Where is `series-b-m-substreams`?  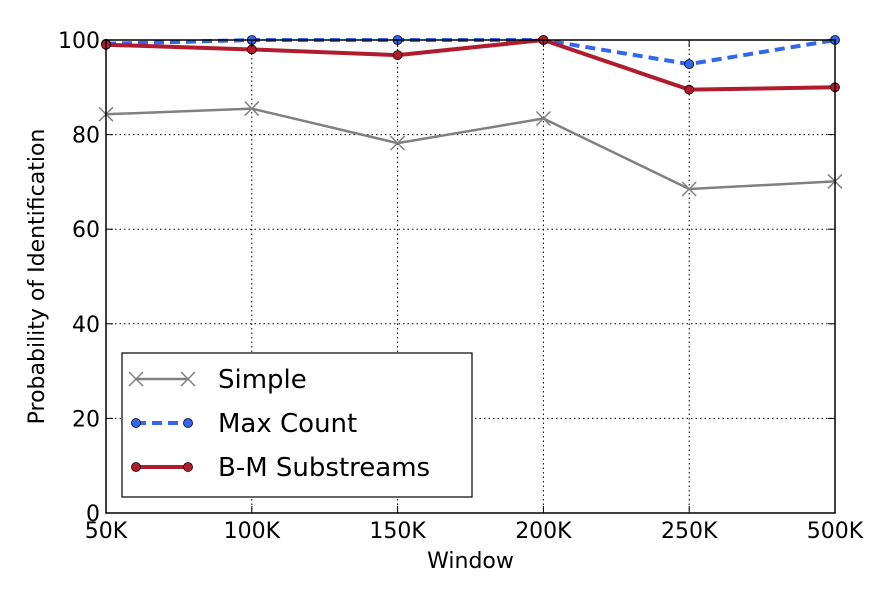 series-b-m-substreams is located at coordinates (470, 65).